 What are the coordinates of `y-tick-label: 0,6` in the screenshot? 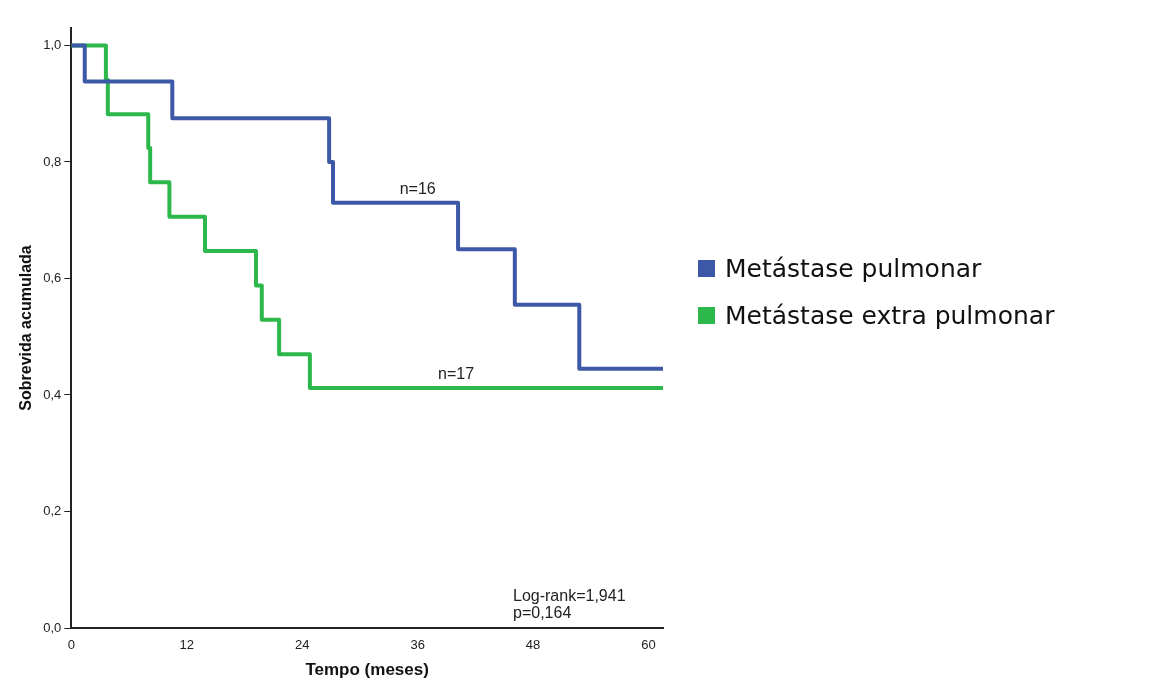 It's located at (52, 278).